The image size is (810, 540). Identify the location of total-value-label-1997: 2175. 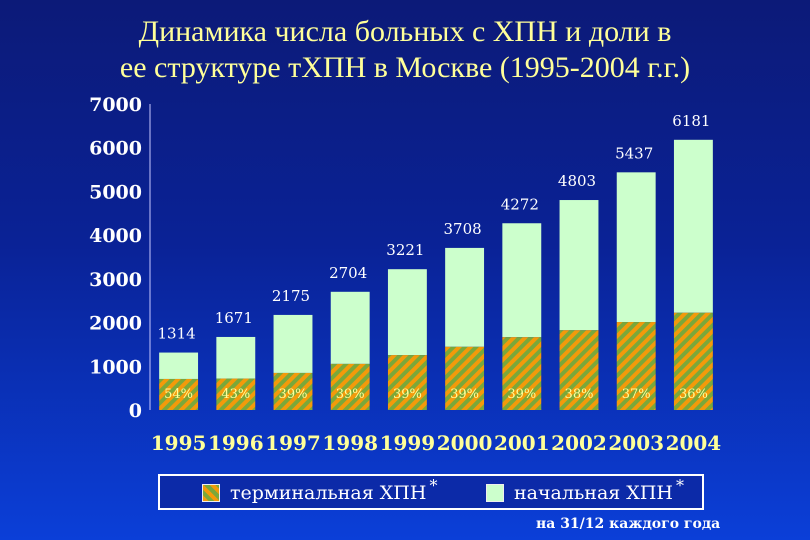
(291, 296).